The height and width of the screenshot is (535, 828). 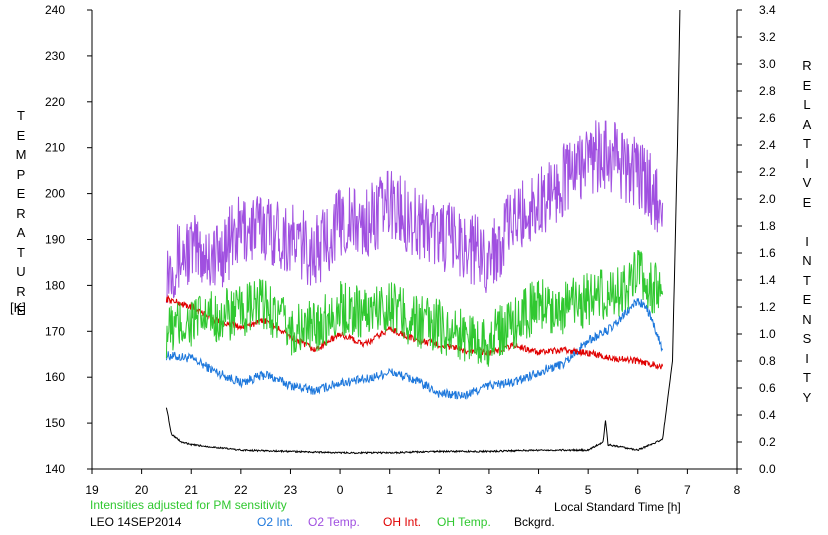 I want to click on right-tick-label: 0.4, so click(x=767, y=415).